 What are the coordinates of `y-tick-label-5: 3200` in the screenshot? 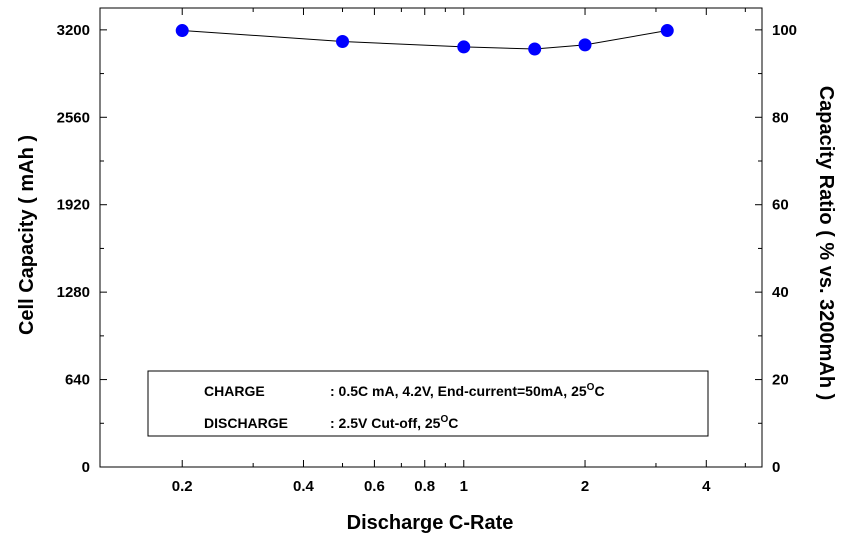 It's located at (73, 30).